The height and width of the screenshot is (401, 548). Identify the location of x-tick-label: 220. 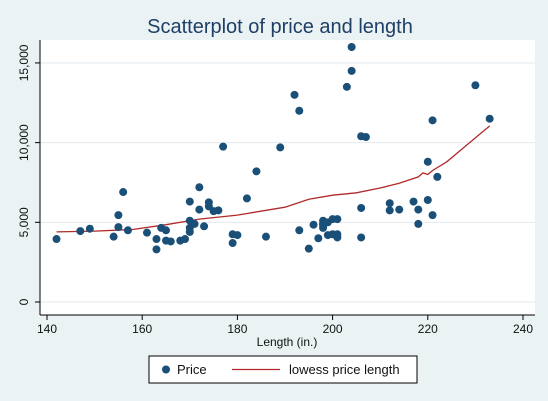
(428, 329).